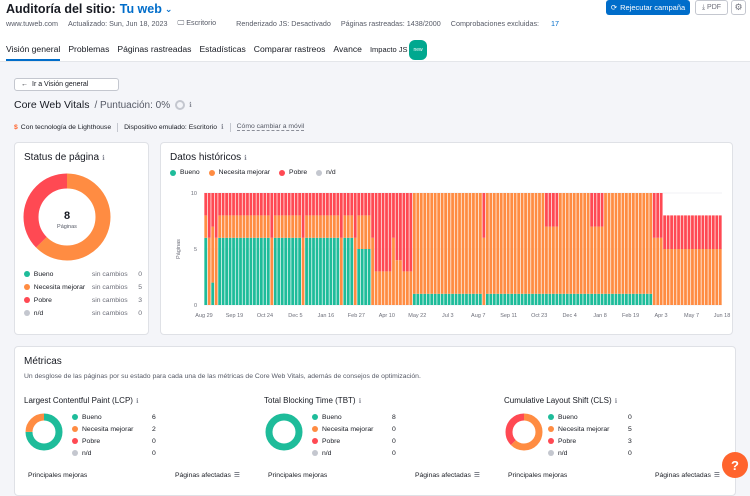 The width and height of the screenshot is (750, 496). What do you see at coordinates (738, 7) in the screenshot?
I see `settings-button: ⚙` at bounding box center [738, 7].